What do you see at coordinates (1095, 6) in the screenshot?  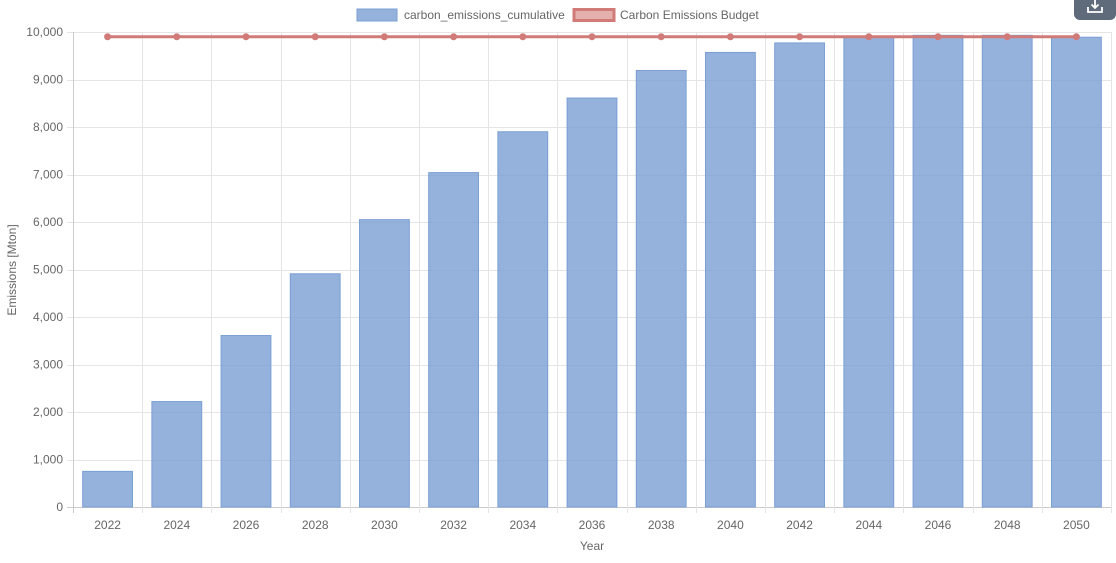 I see `download-icon` at bounding box center [1095, 6].